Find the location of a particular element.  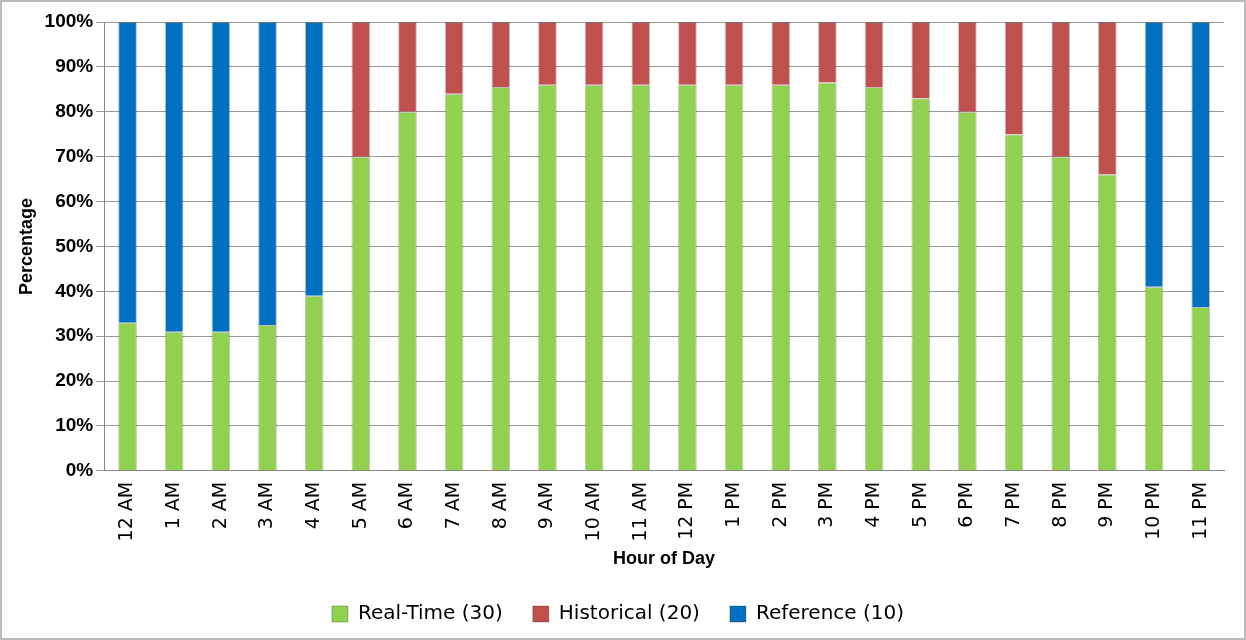

x-tick-label: 4 AM is located at coordinates (312, 505).